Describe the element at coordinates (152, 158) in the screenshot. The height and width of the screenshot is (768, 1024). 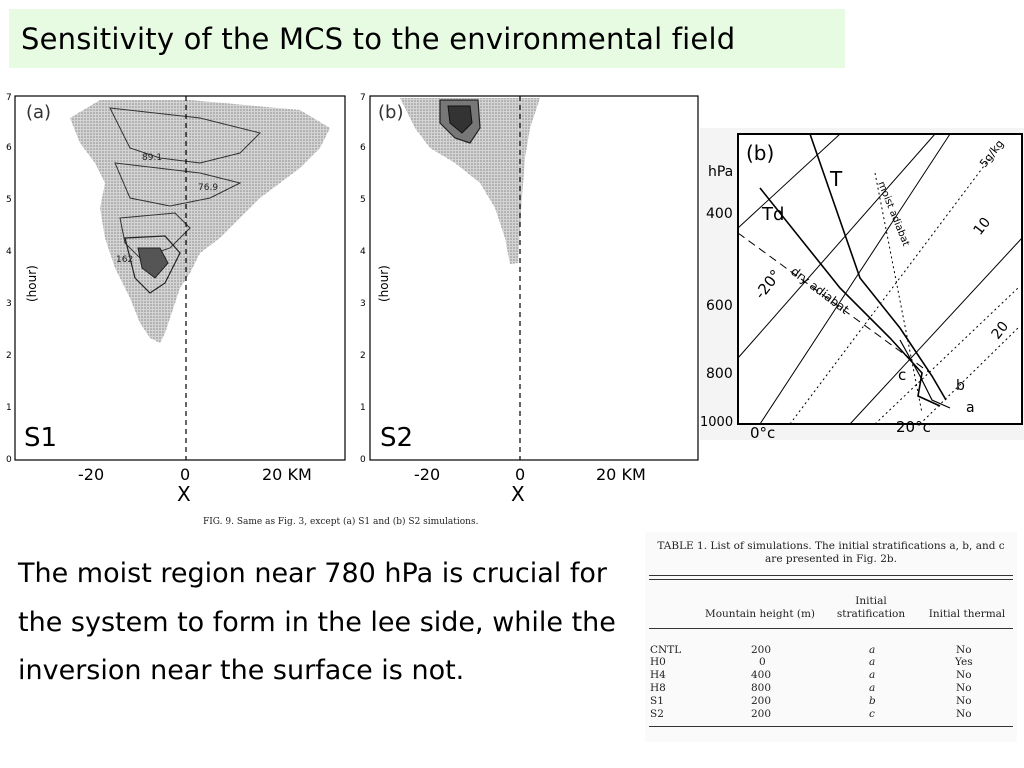
I see `contour-label: 89.1` at that location.